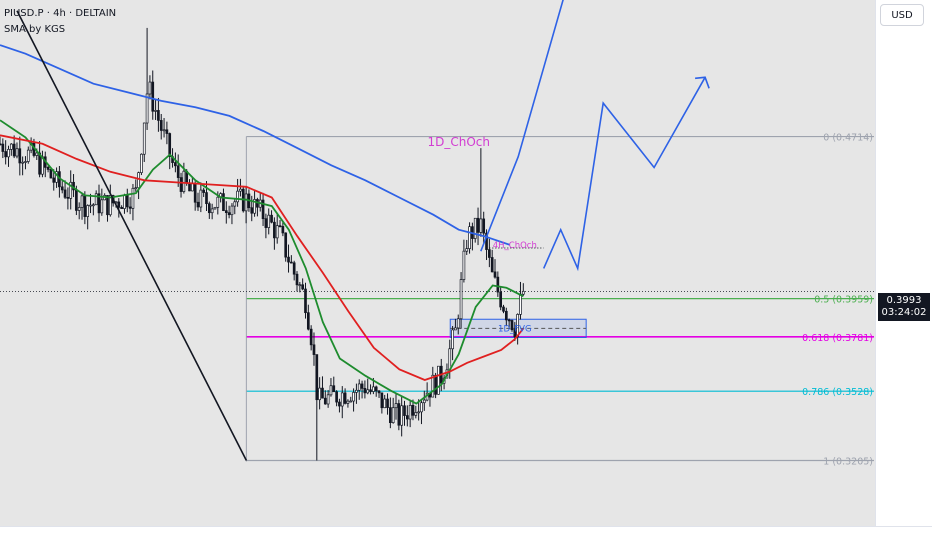 The image size is (932, 551). I want to click on currency-button: USD, so click(902, 15).